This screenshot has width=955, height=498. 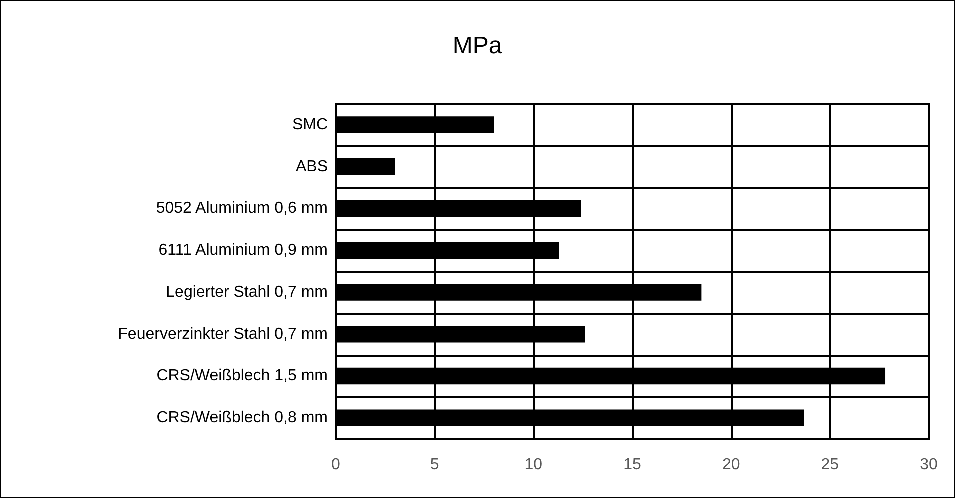 I want to click on chart-title: MPa, so click(x=477, y=46).